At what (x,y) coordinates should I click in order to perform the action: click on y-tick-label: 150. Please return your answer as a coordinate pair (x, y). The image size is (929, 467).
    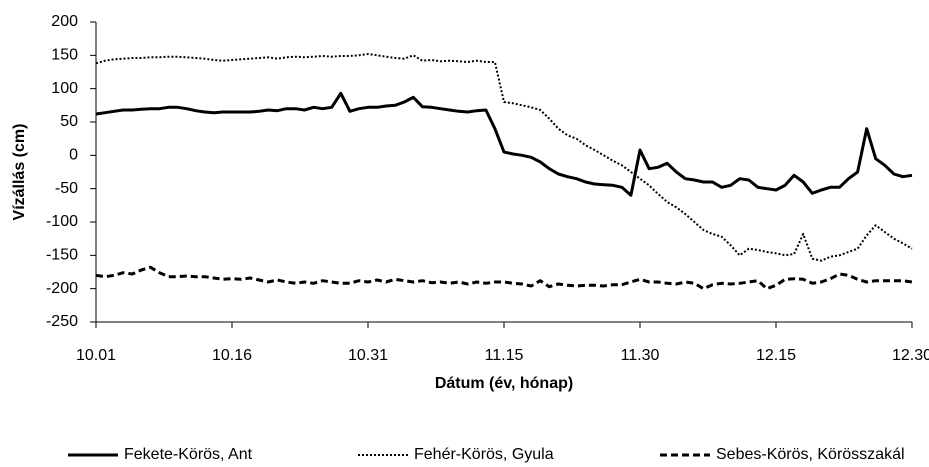
    Looking at the image, I should click on (64, 55).